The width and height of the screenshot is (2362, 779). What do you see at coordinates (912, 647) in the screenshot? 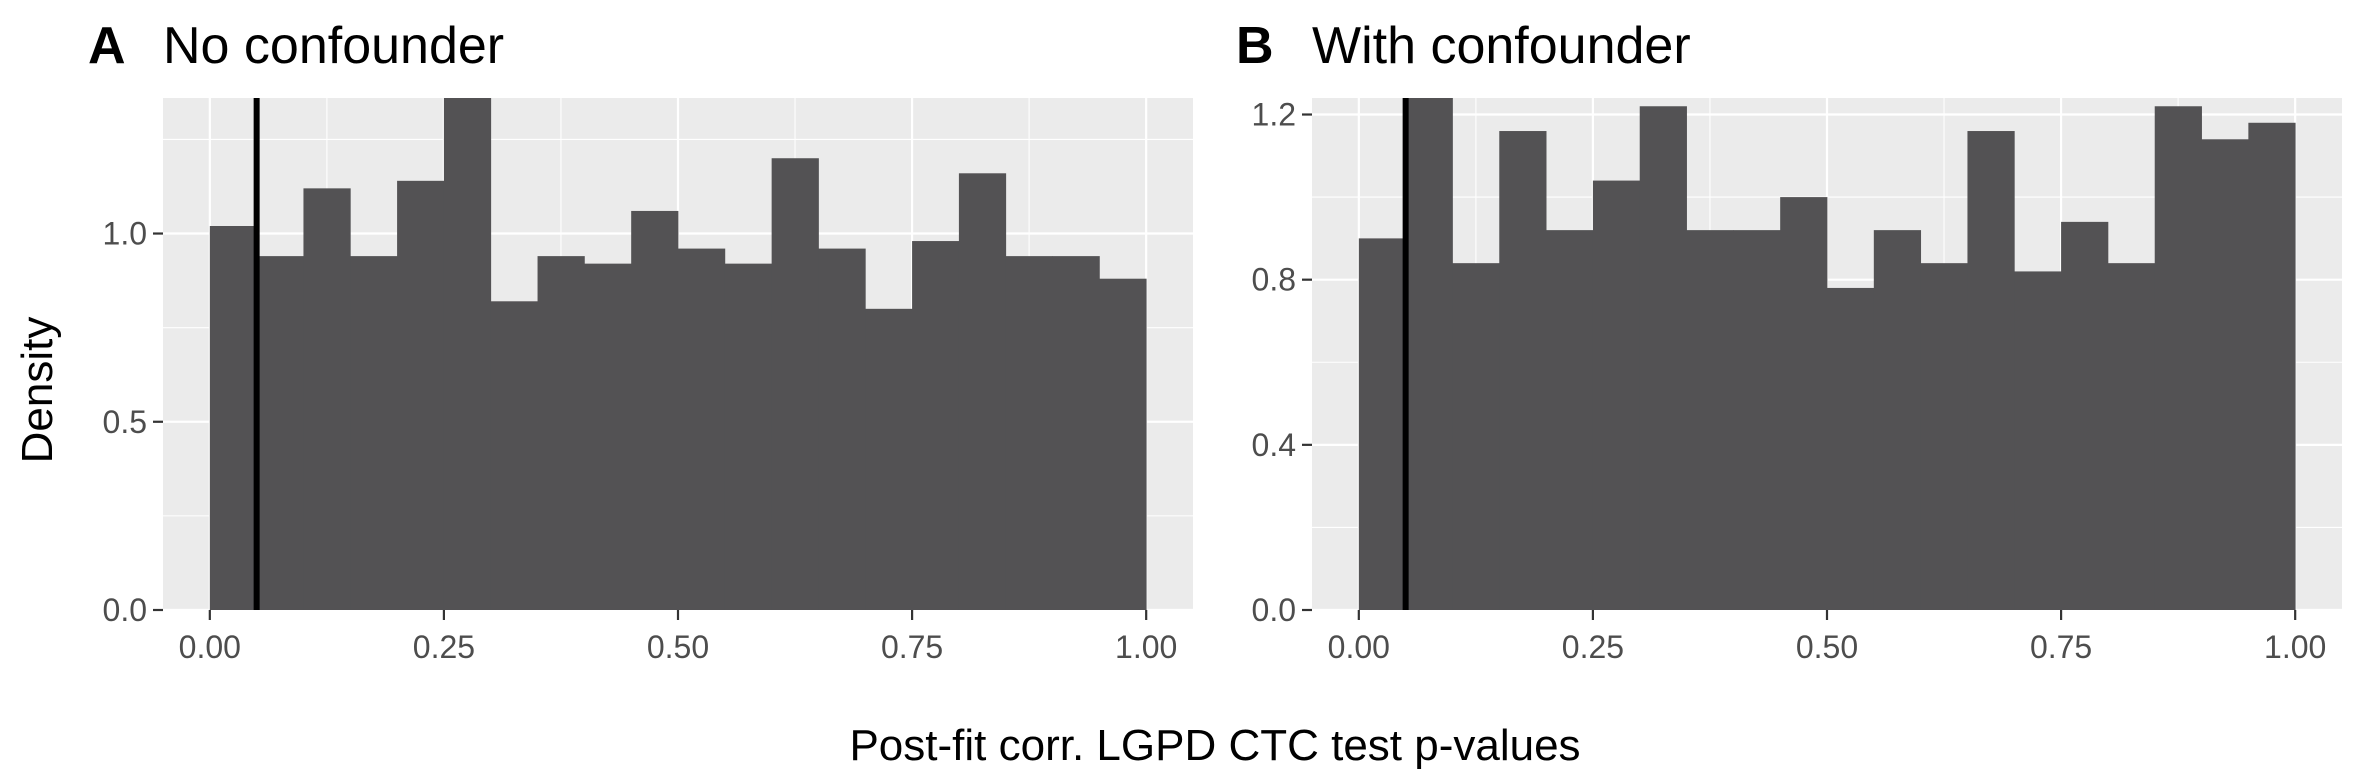
I see `panel-a-x-tick-label: 0.75` at bounding box center [912, 647].